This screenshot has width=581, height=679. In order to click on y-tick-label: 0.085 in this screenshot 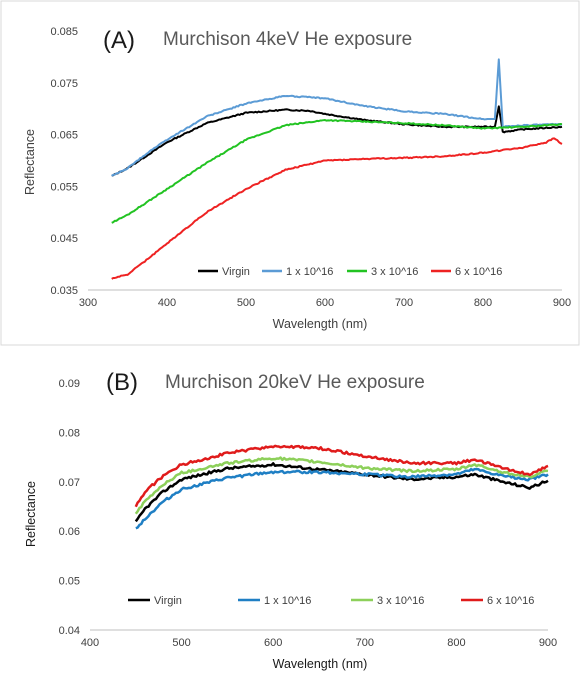, I will do `click(64, 32)`.